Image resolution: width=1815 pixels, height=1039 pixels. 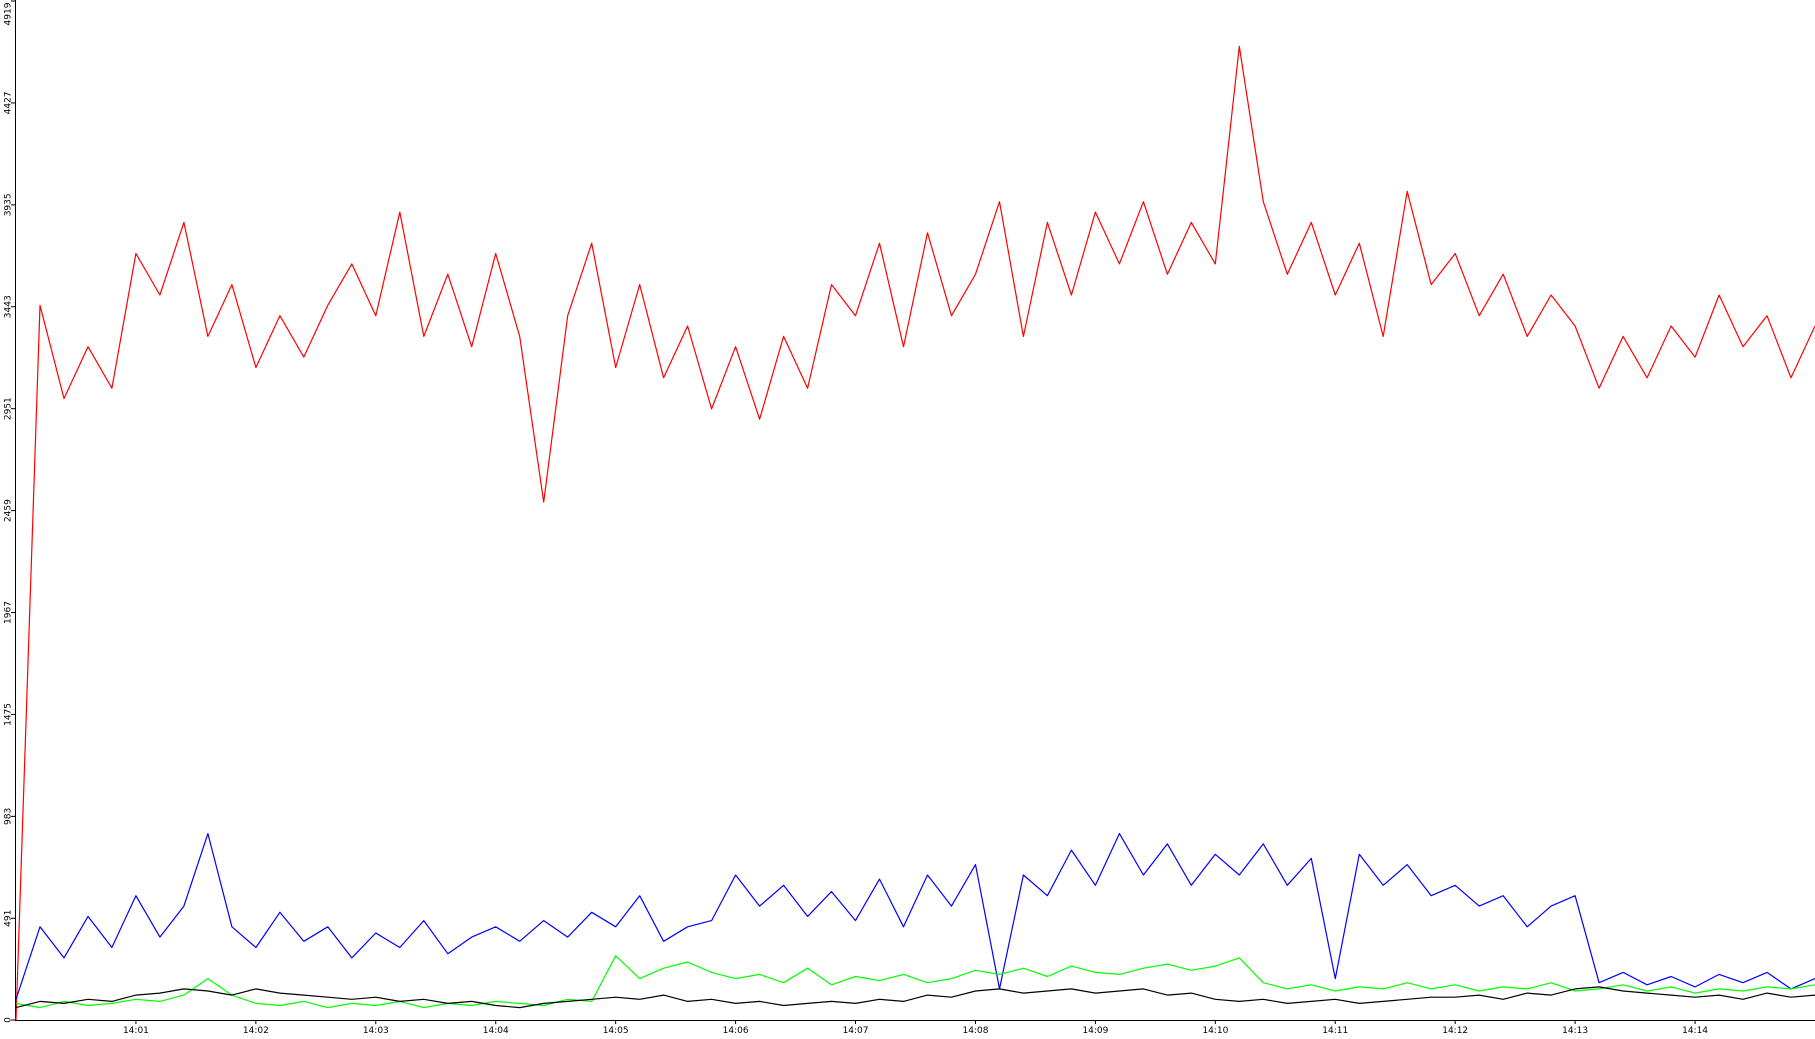 I want to click on y-tick-label: 1967, so click(x=9, y=612).